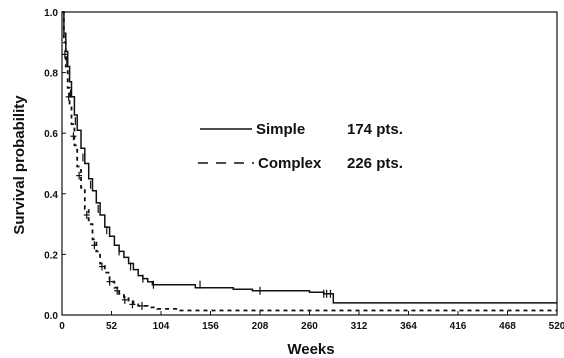 This screenshot has width=564, height=358. What do you see at coordinates (310, 349) in the screenshot?
I see `x-axis-title: Weeks` at bounding box center [310, 349].